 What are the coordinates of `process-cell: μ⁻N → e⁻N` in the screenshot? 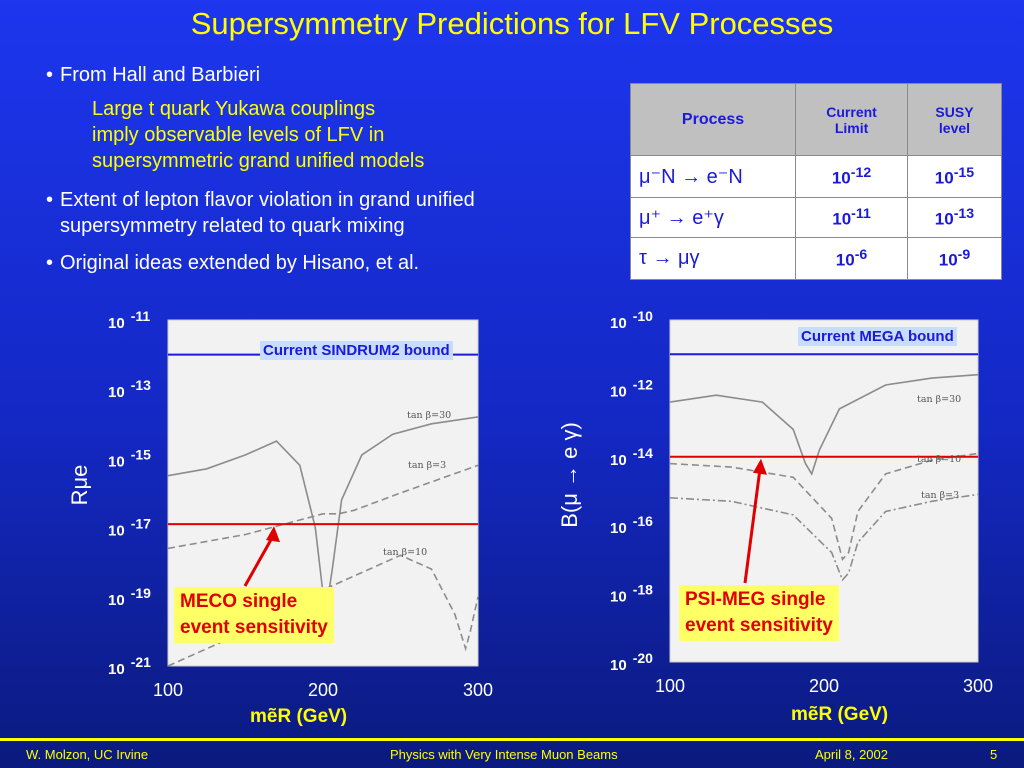 It's located at (713, 176).